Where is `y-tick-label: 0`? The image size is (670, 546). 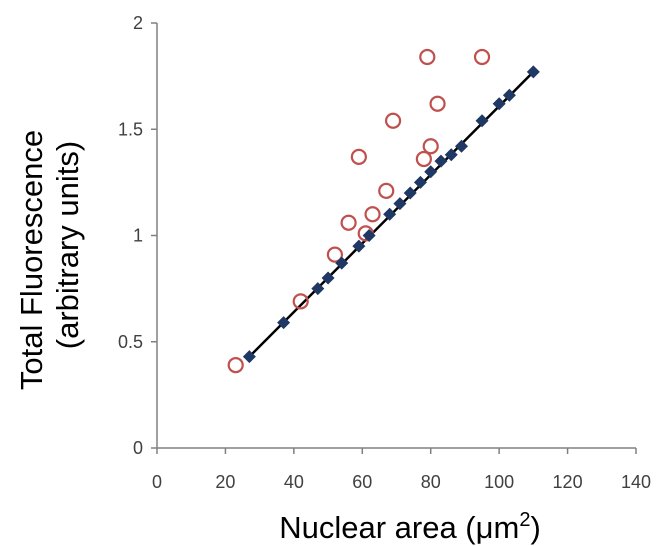 y-tick-label: 0 is located at coordinates (138, 448).